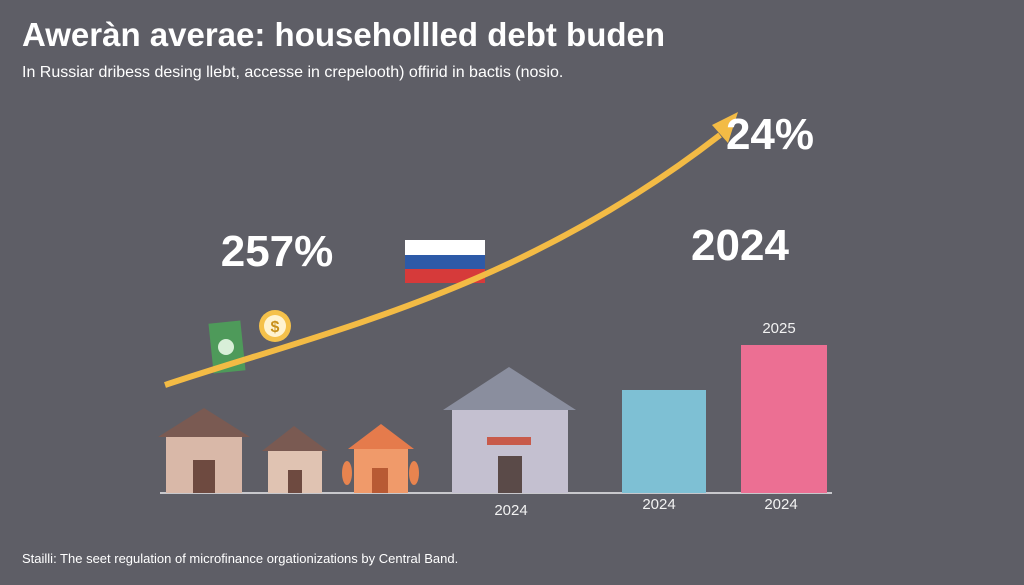  I want to click on callout: 24%, so click(770, 134).